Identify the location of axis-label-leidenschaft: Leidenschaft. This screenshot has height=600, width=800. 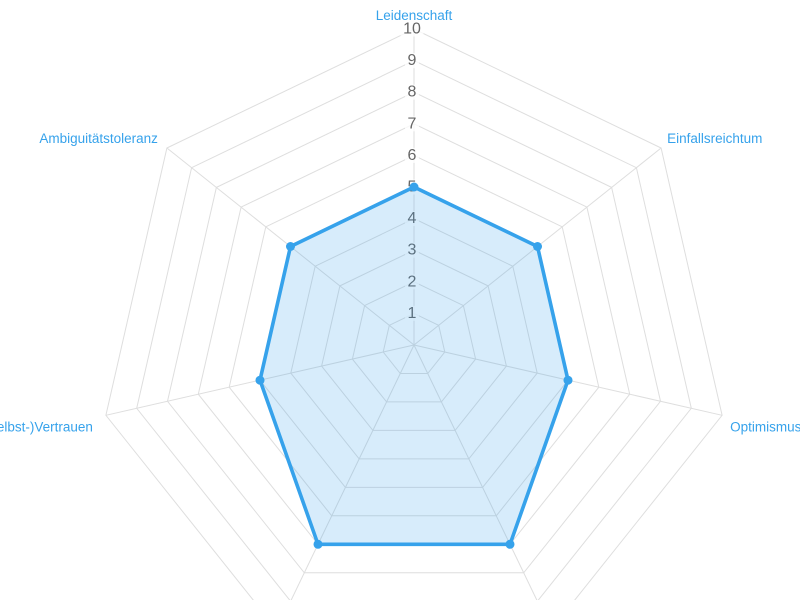
(414, 15).